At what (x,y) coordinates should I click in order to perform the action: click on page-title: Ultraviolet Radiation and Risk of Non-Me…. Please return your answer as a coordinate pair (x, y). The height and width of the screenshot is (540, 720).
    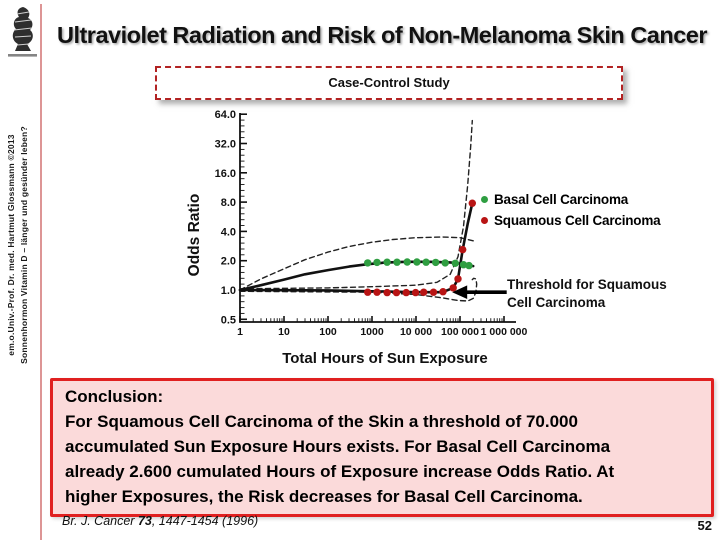
    Looking at the image, I should click on (382, 35).